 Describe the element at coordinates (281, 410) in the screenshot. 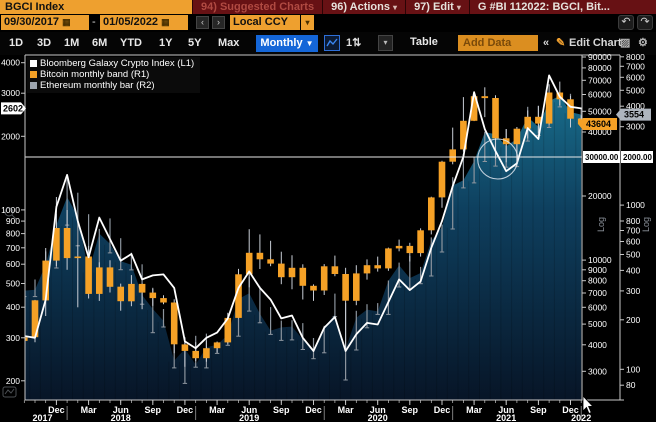

I see `svg-text: Sep` at that location.